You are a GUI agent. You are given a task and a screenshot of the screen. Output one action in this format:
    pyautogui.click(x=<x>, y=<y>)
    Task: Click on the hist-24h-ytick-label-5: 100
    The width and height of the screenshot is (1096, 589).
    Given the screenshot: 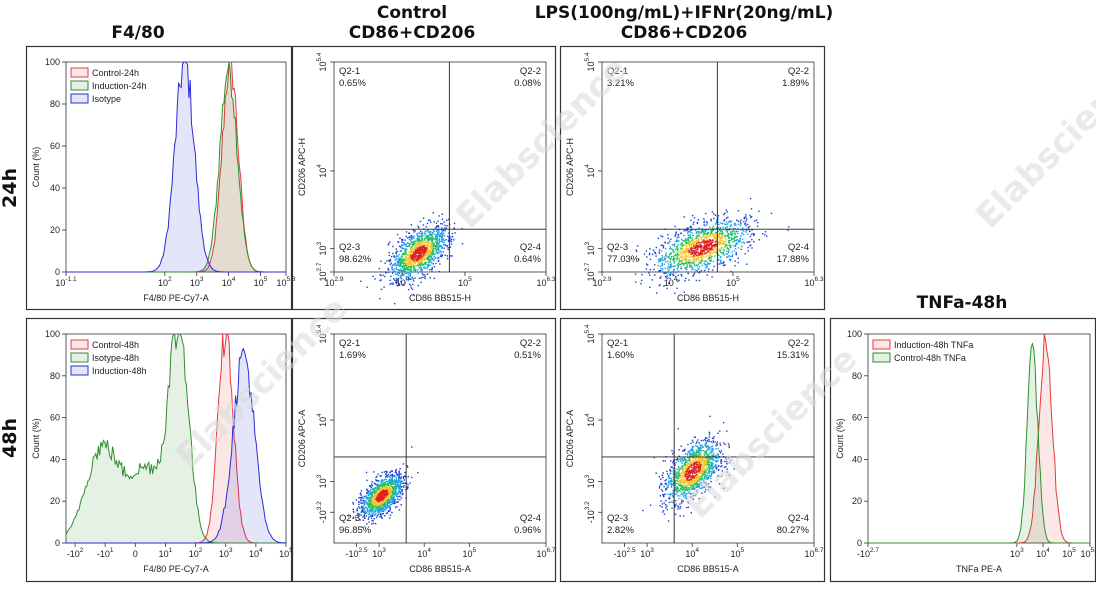 What is the action you would take?
    pyautogui.click(x=52, y=62)
    